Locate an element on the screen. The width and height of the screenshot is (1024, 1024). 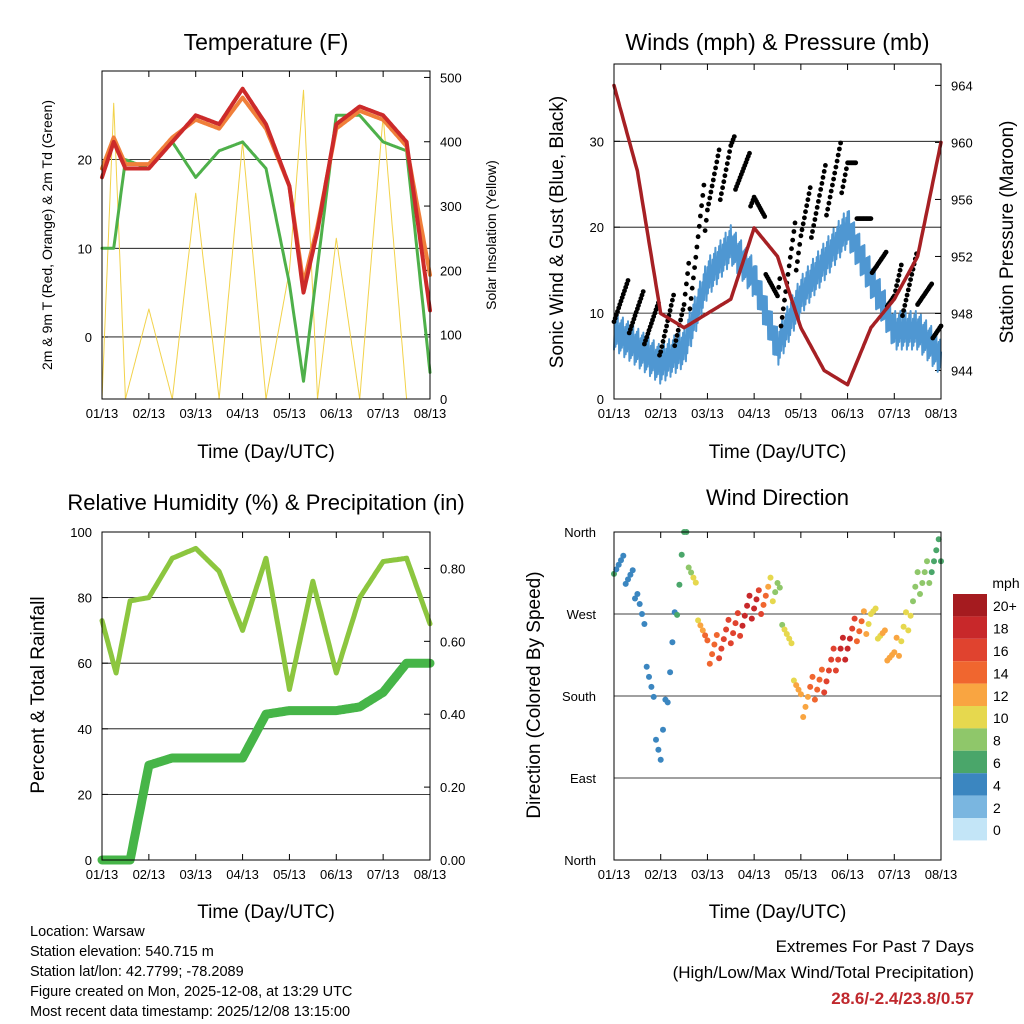
winds-xtick-label: 03/13 is located at coordinates (707, 413).